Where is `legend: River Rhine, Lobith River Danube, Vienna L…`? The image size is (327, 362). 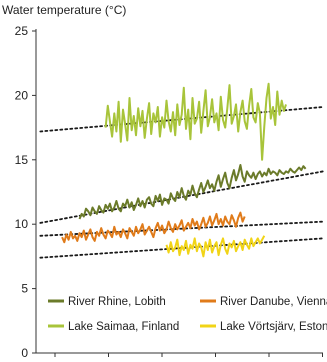
legend: River Rhine, Lobith River Danube, Vienna L… is located at coordinates (187, 314).